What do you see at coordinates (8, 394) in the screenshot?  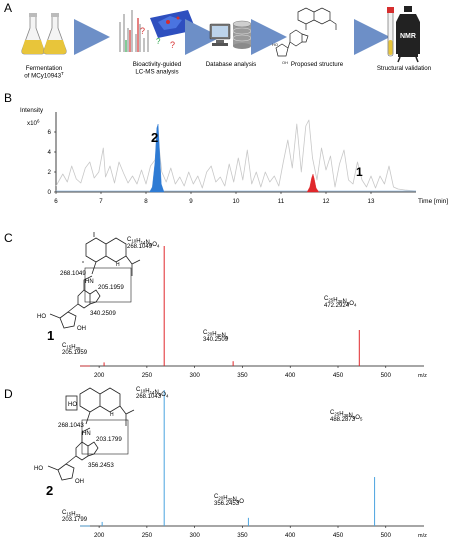 I see `panel-d-letter: D` at bounding box center [8, 394].